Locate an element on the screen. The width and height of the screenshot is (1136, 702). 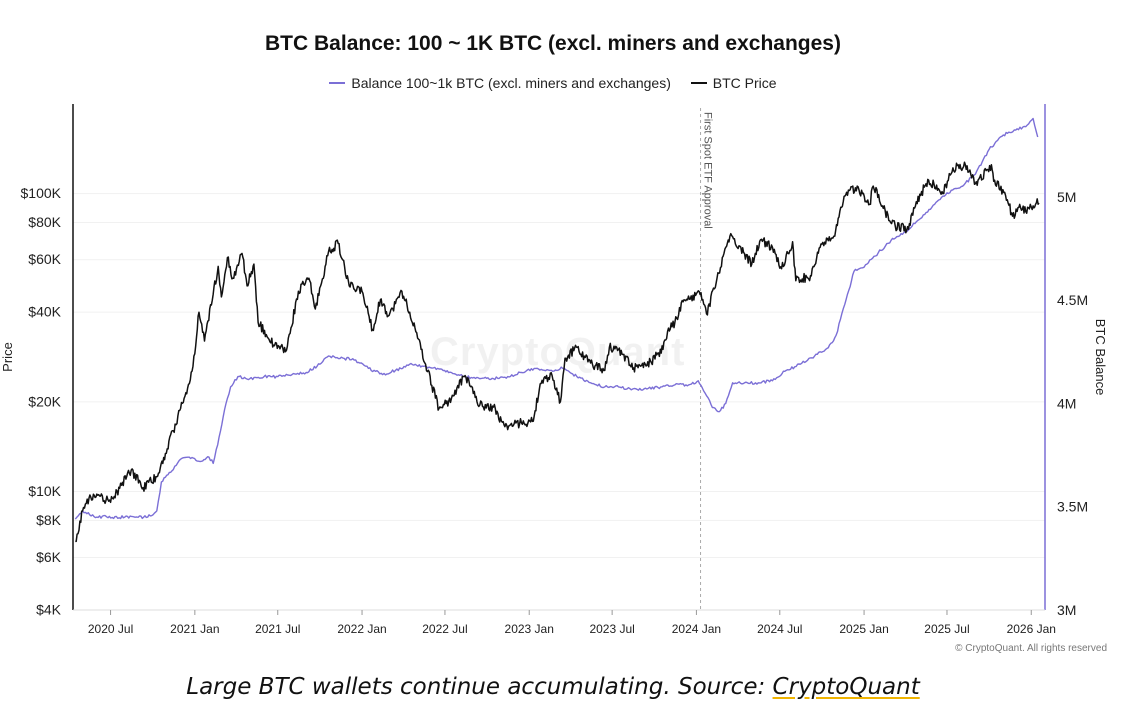
x-tick-label: 2026 Jan is located at coordinates (1031, 629).